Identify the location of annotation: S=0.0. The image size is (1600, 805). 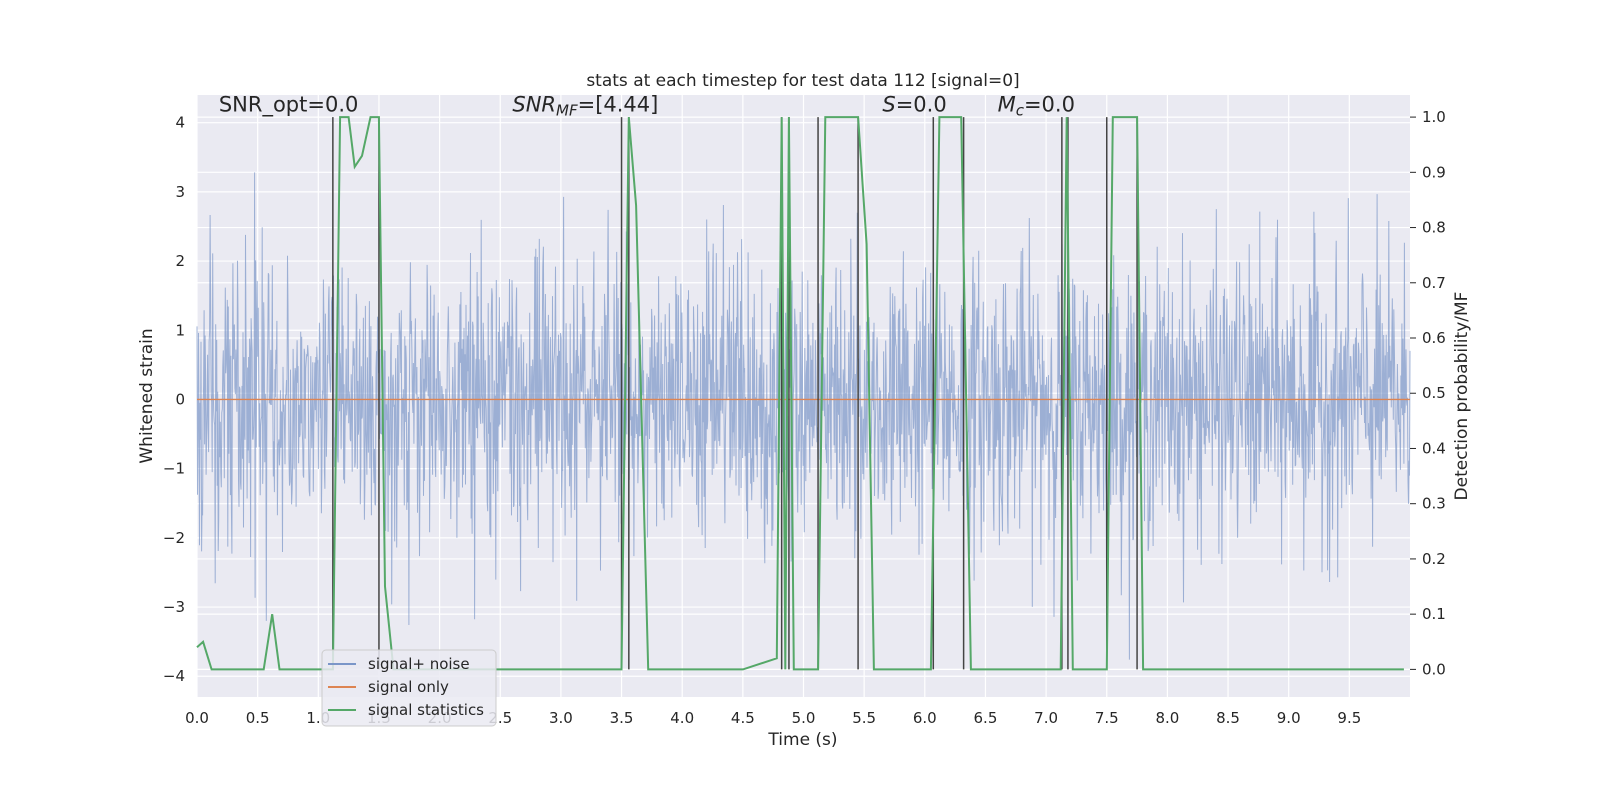
(914, 104).